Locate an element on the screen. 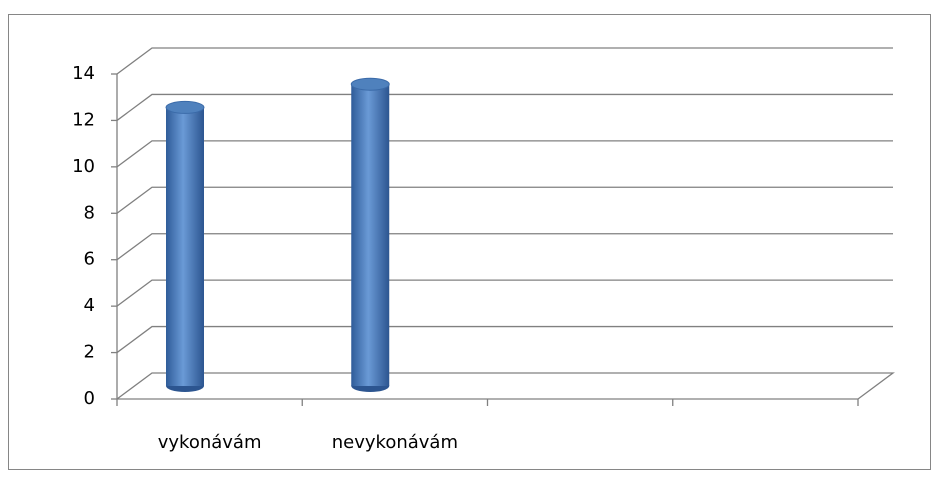 The width and height of the screenshot is (939, 483). y-tick-label: 8 is located at coordinates (89, 212).